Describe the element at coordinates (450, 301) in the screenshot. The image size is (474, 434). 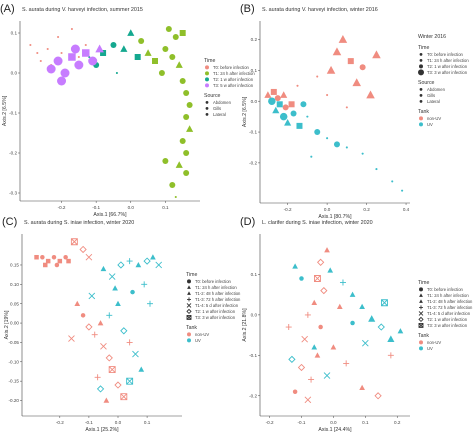
I see `legend-label: T1-2: 48 h after infection` at that location.